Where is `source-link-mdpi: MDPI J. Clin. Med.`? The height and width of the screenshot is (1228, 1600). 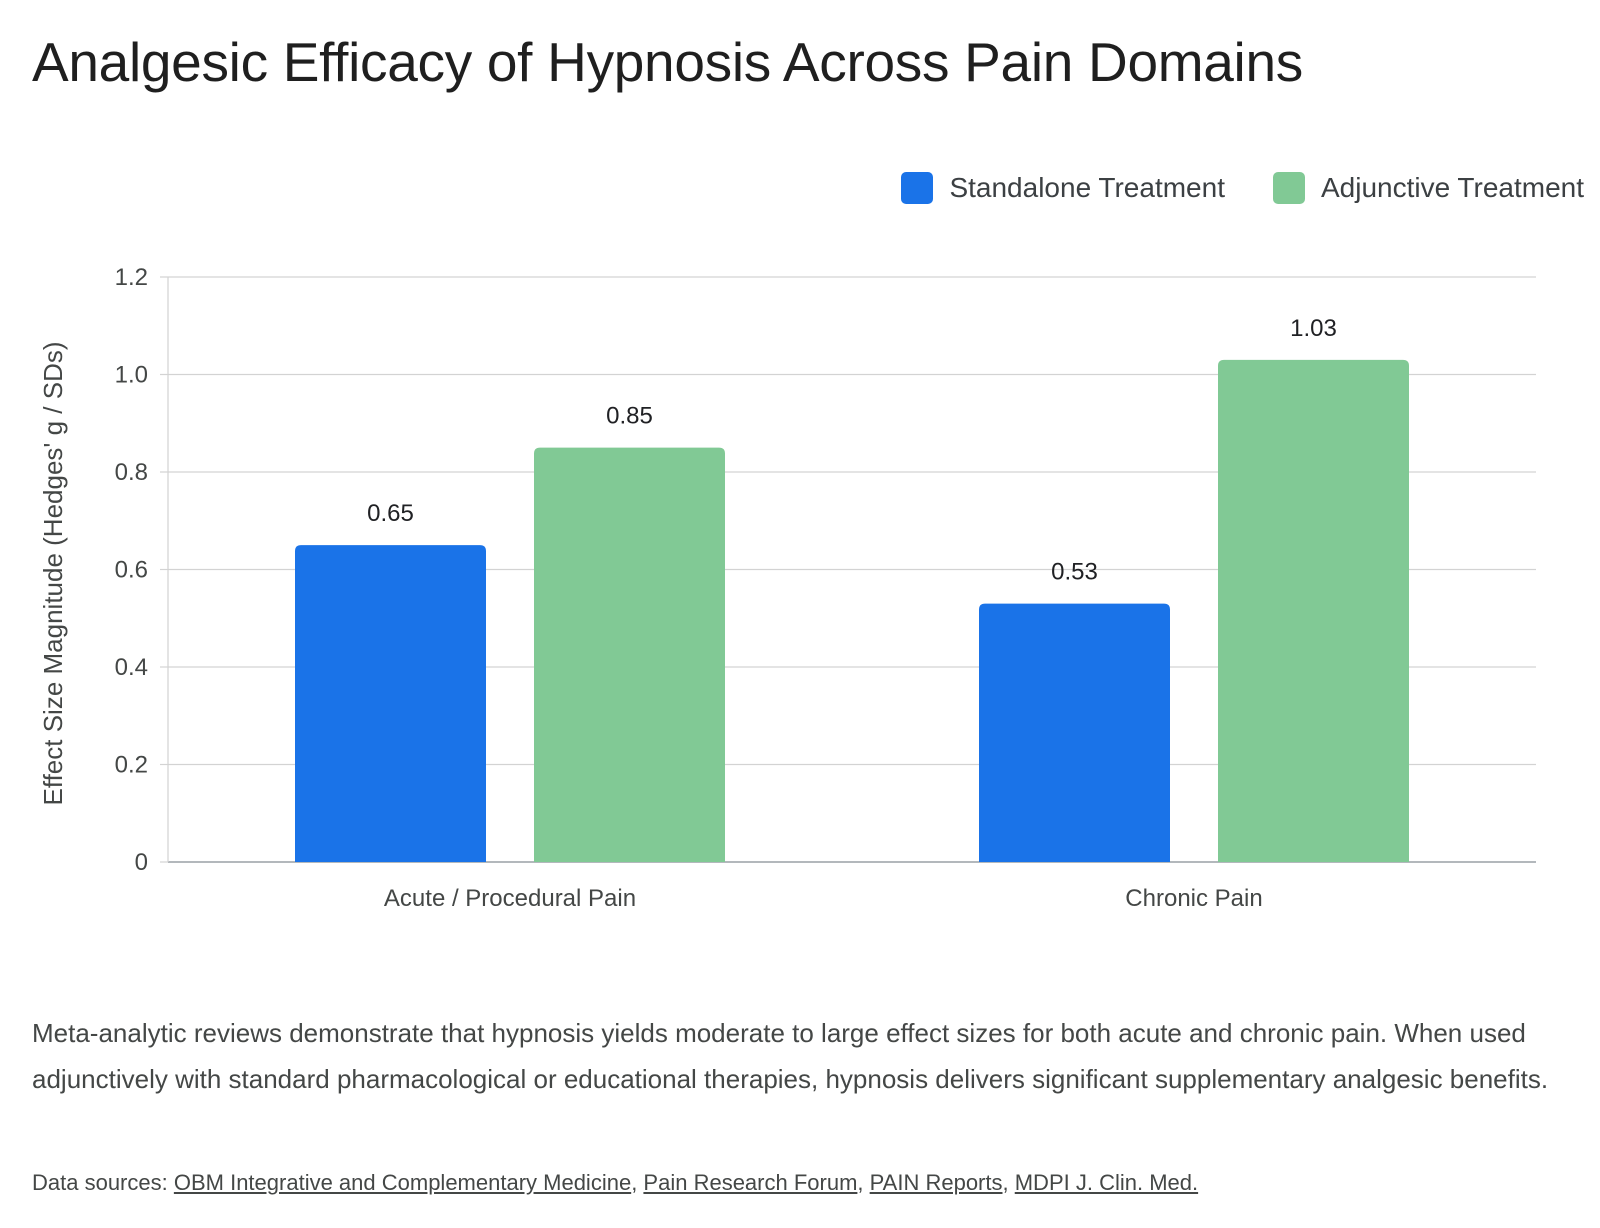 source-link-mdpi: MDPI J. Clin. Med. is located at coordinates (1106, 1182).